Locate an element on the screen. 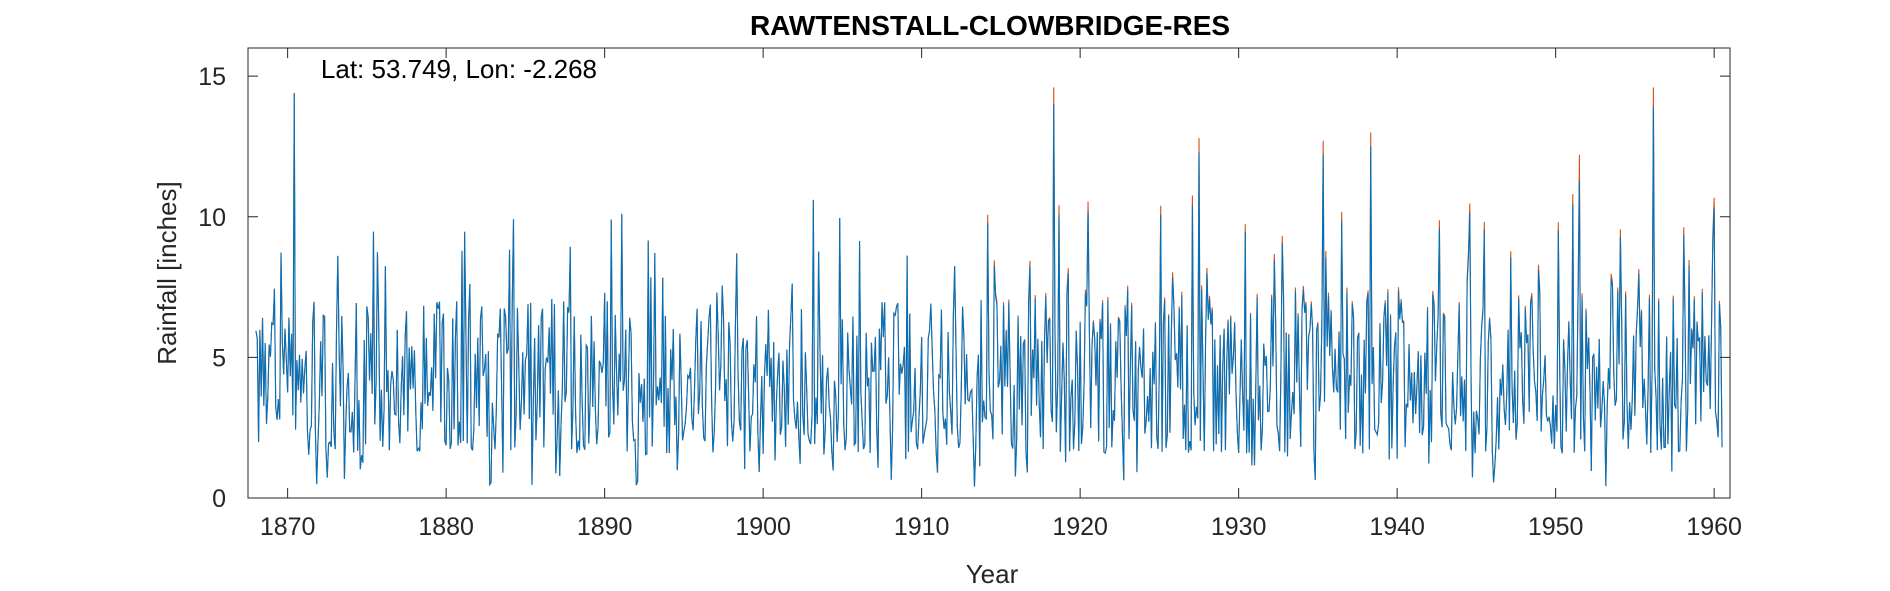 This screenshot has width=1890, height=591. x-tick-label: 1910 is located at coordinates (922, 527).